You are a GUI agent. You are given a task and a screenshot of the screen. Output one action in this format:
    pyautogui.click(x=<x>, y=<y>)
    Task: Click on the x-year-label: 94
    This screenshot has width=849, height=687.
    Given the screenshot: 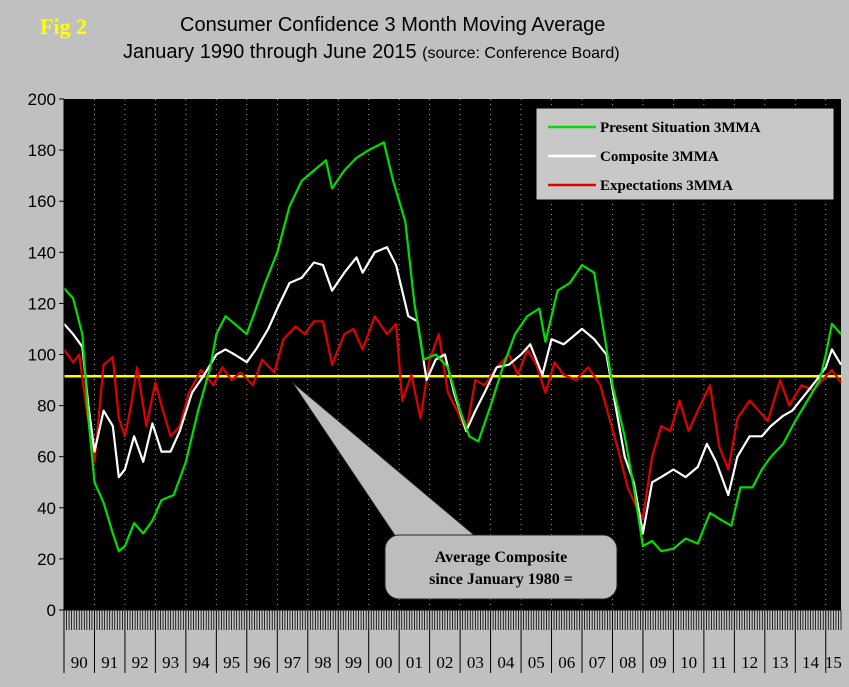 What is the action you would take?
    pyautogui.click(x=202, y=662)
    